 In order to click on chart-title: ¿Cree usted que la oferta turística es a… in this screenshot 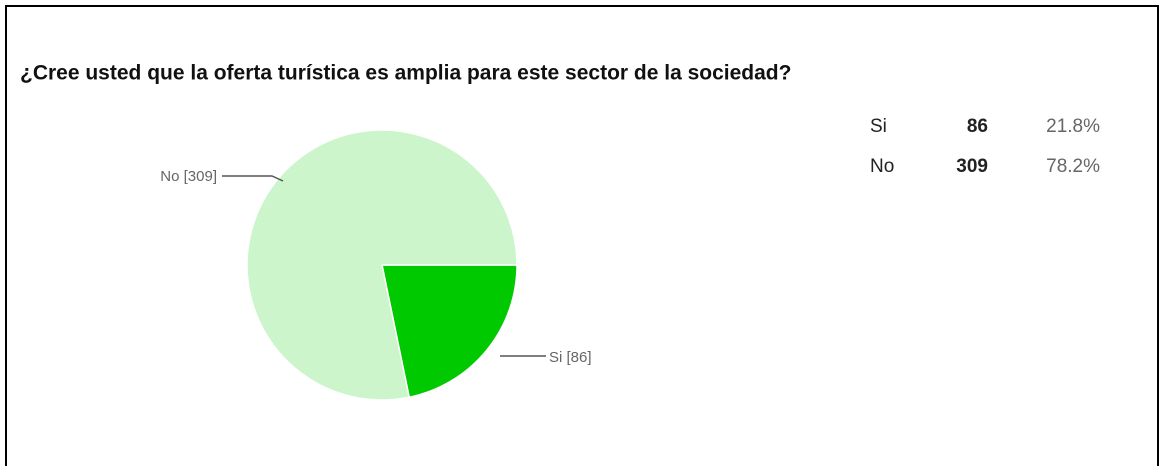, I will do `click(405, 73)`.